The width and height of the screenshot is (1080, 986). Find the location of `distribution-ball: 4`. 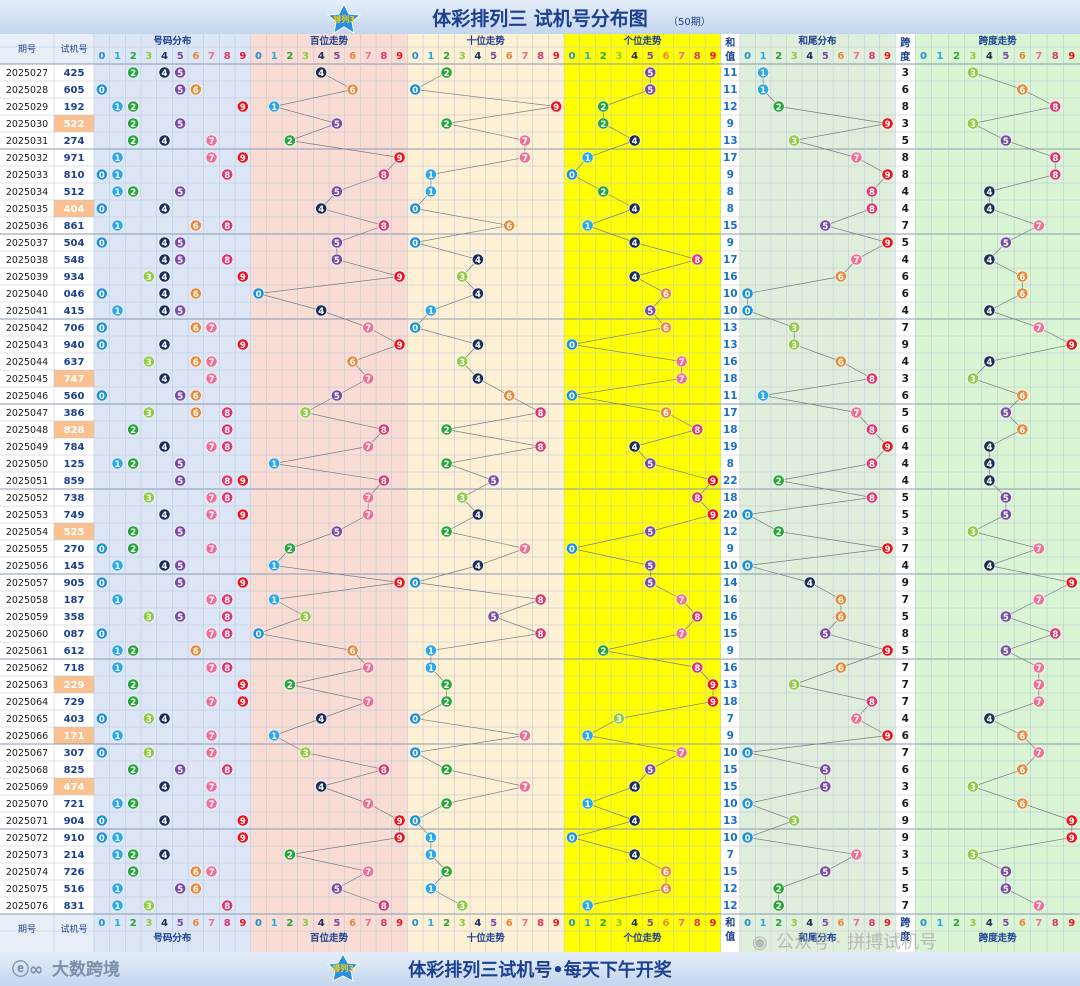

distribution-ball: 4 is located at coordinates (164, 242).